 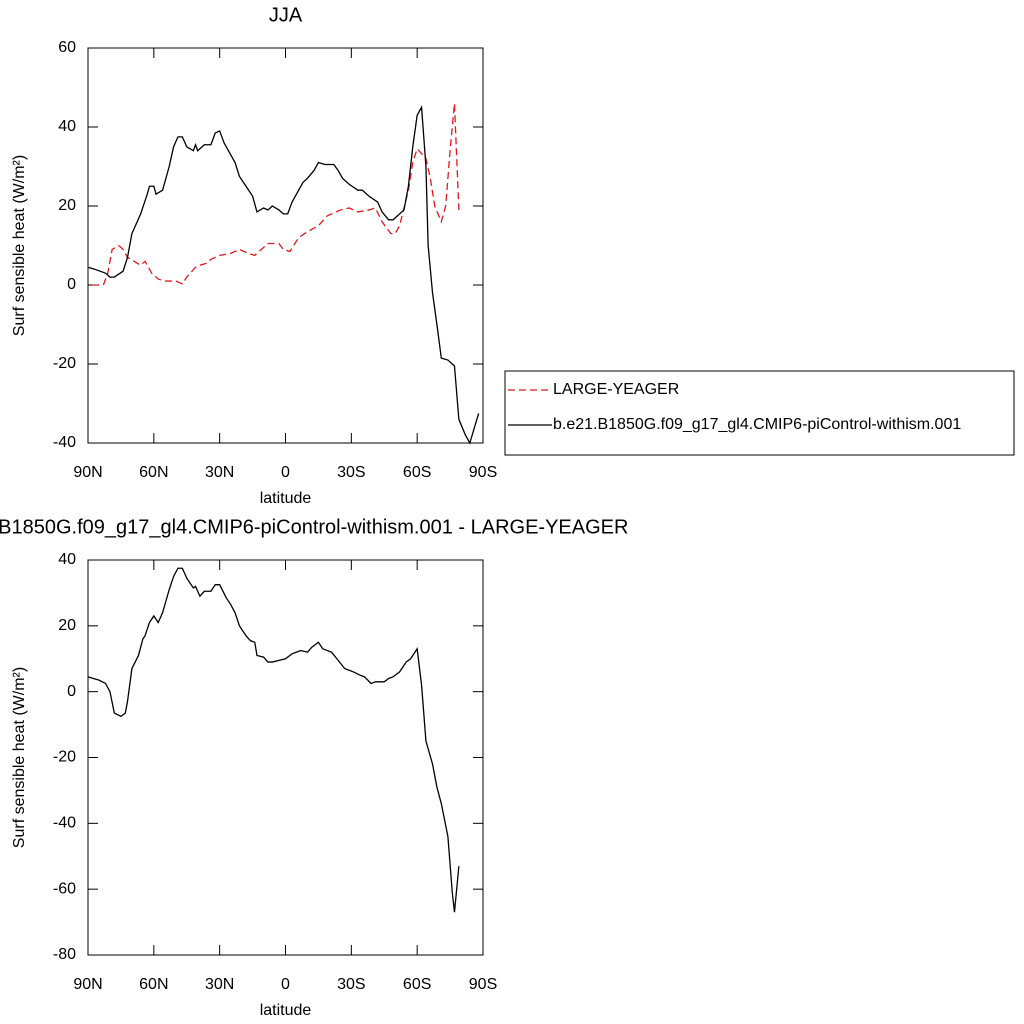 What do you see at coordinates (64, 888) in the screenshot?
I see `y-tick-label: -60` at bounding box center [64, 888].